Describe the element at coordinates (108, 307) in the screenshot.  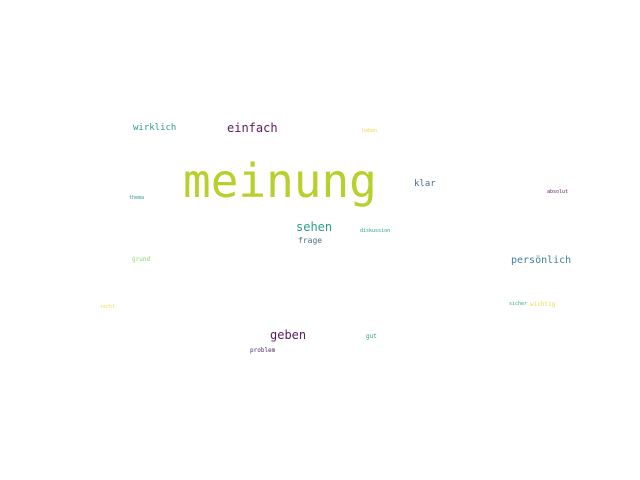
I see `word-recht: recht` at that location.